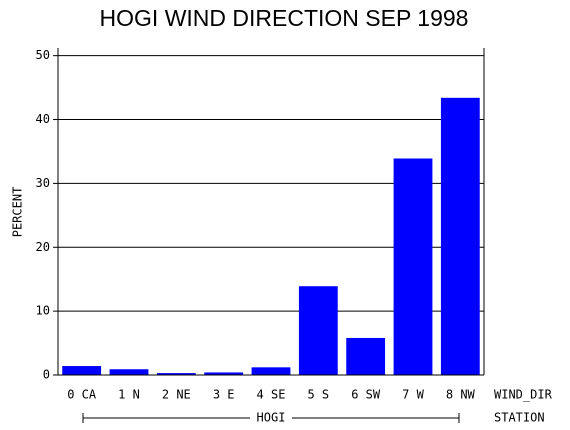 This screenshot has width=570, height=430. What do you see at coordinates (318, 395) in the screenshot?
I see `x-tick-label: 5 S` at bounding box center [318, 395].